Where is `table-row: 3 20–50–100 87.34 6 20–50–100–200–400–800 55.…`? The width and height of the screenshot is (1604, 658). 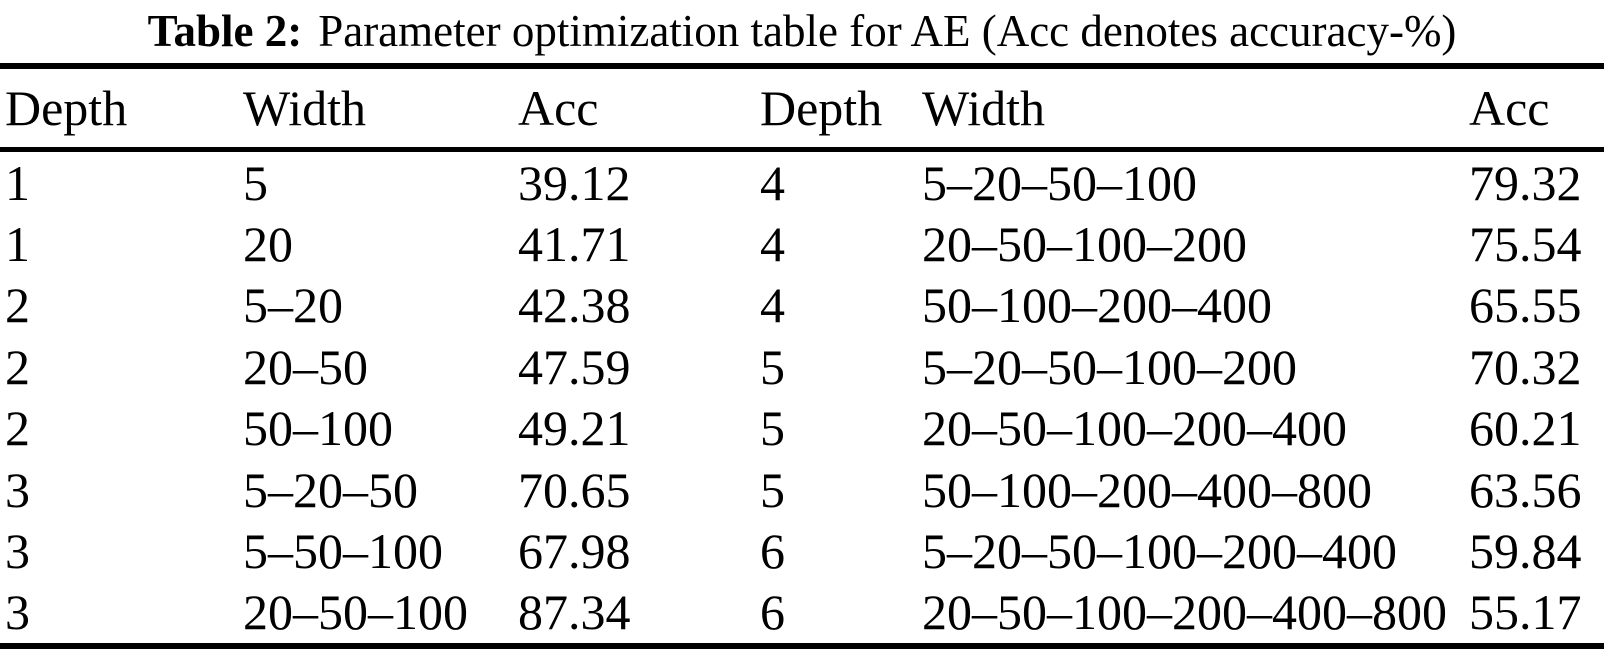 table-row: 3 20–50–100 87.34 6 20–50–100–200–400–800 55.… is located at coordinates (802, 612).